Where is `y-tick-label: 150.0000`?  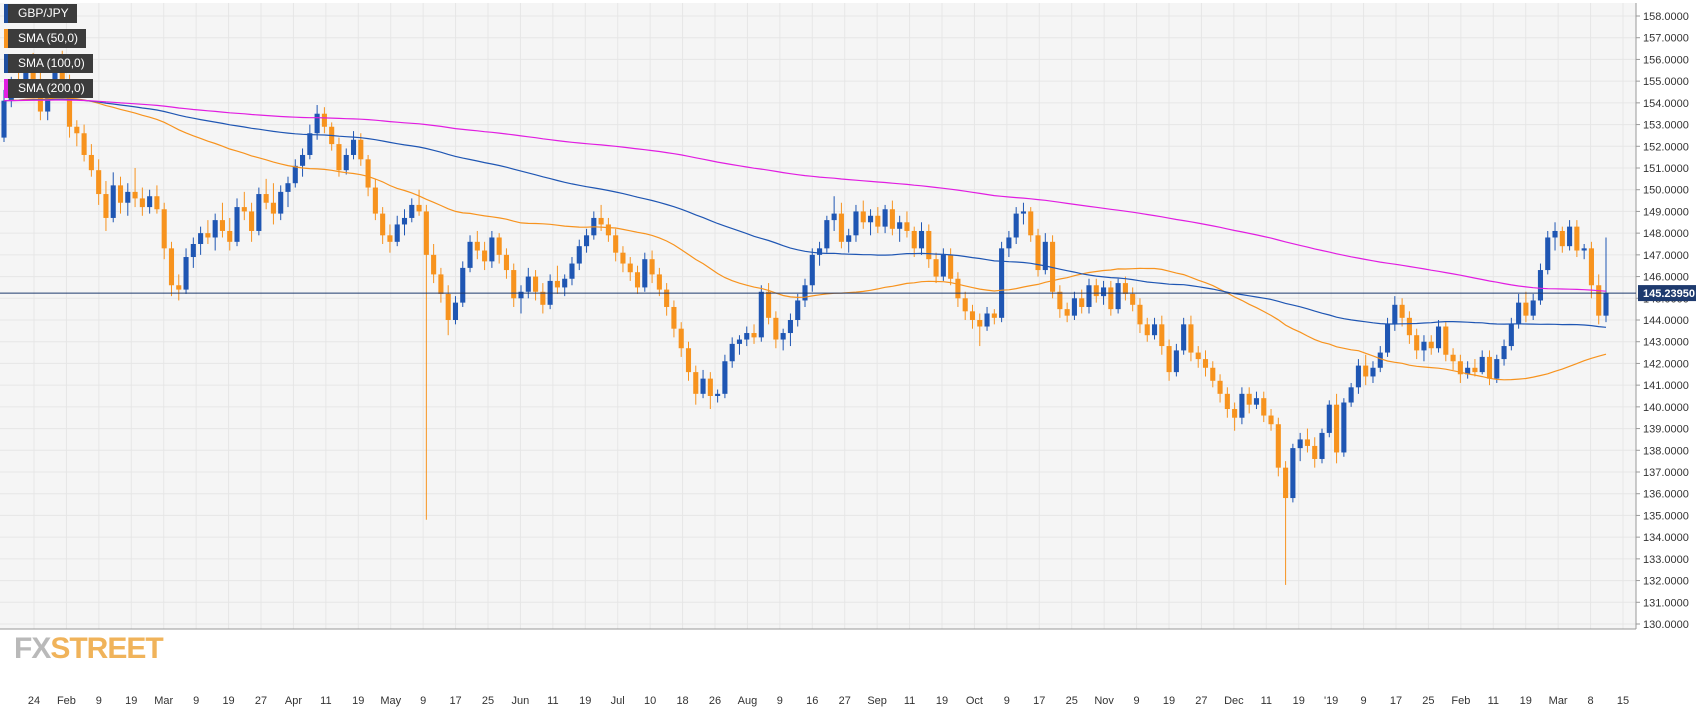 y-tick-label: 150.0000 is located at coordinates (1666, 191).